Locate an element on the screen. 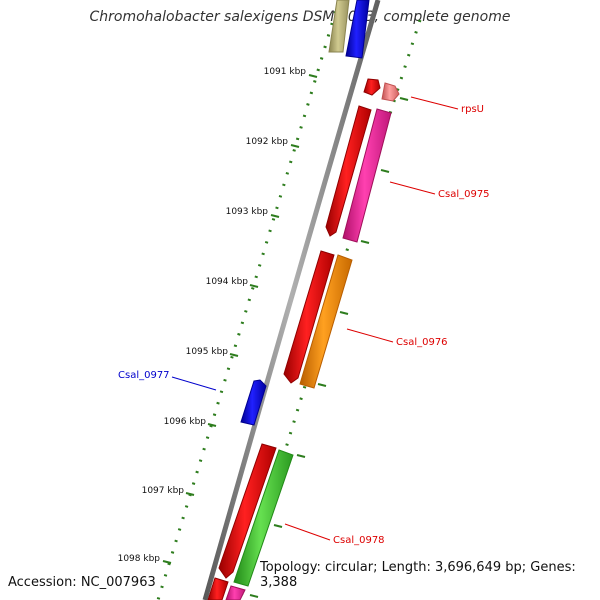  label-csal-0978: Csal_0978 is located at coordinates (359, 540).